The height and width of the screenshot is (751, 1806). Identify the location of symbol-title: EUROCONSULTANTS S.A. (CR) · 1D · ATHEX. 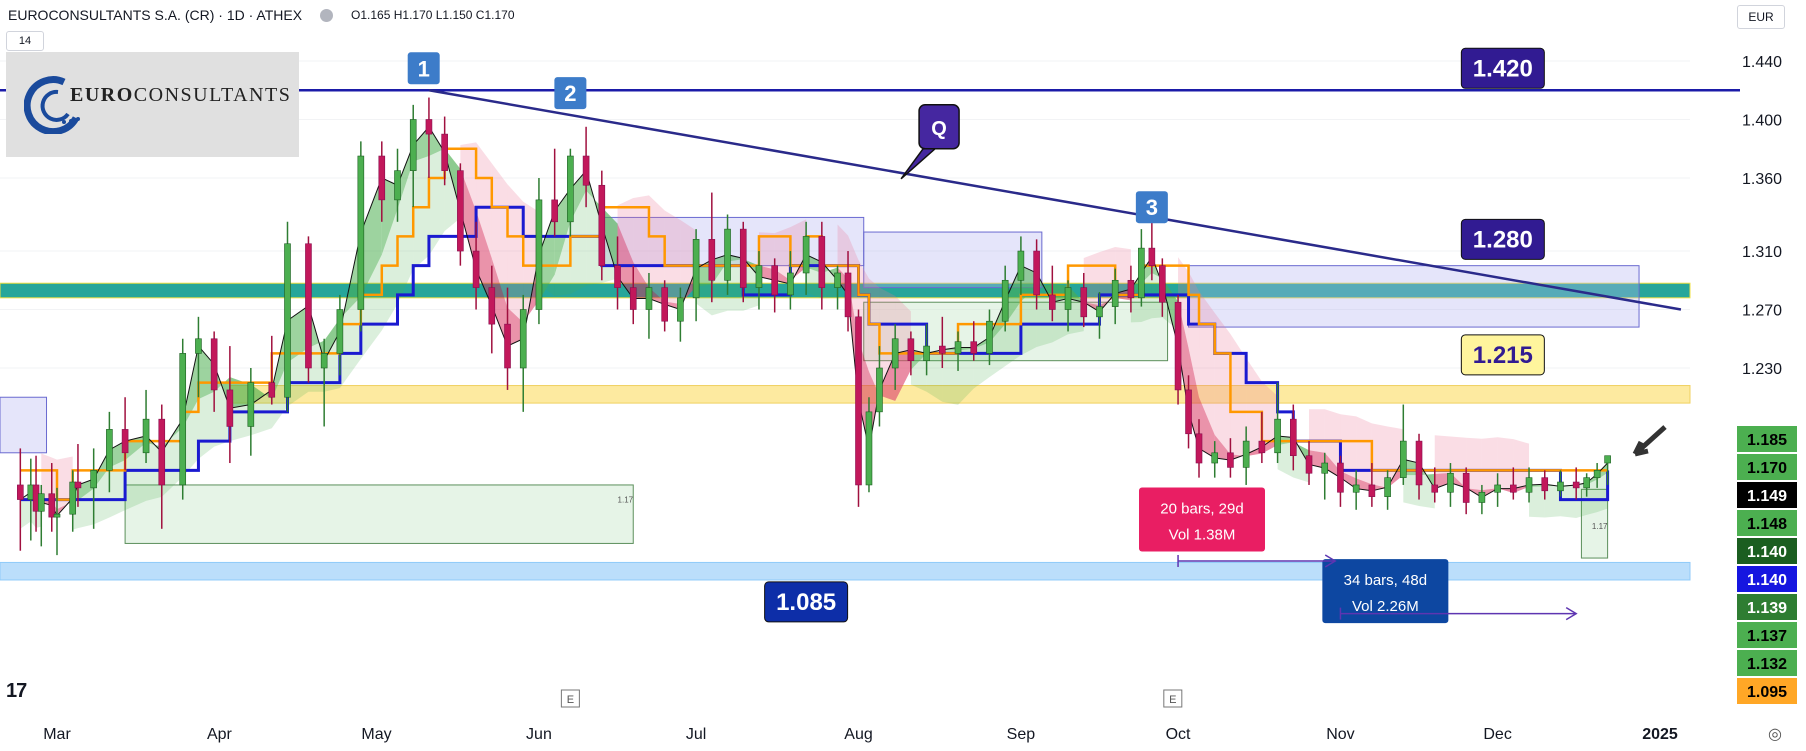
(155, 15).